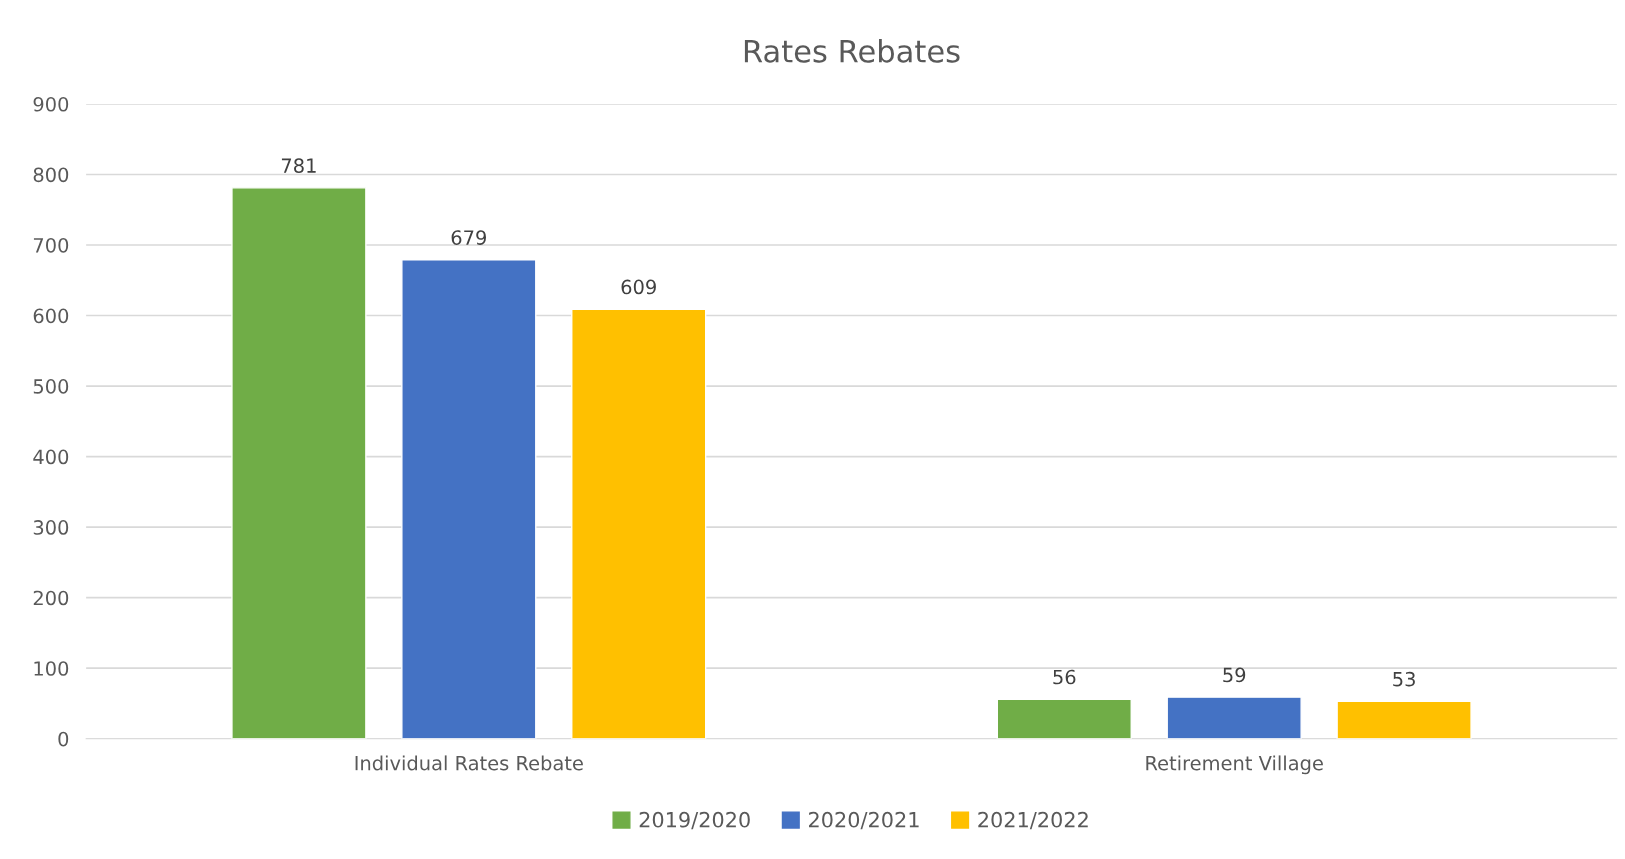 The height and width of the screenshot is (859, 1625). I want to click on y-tick-label: 600, so click(51, 316).